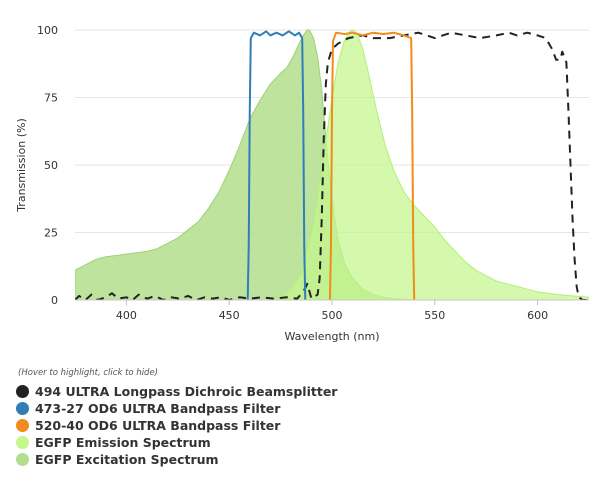 The width and height of the screenshot is (600, 490). Describe the element at coordinates (51, 233) in the screenshot. I see `y-tick-label: 25` at that location.